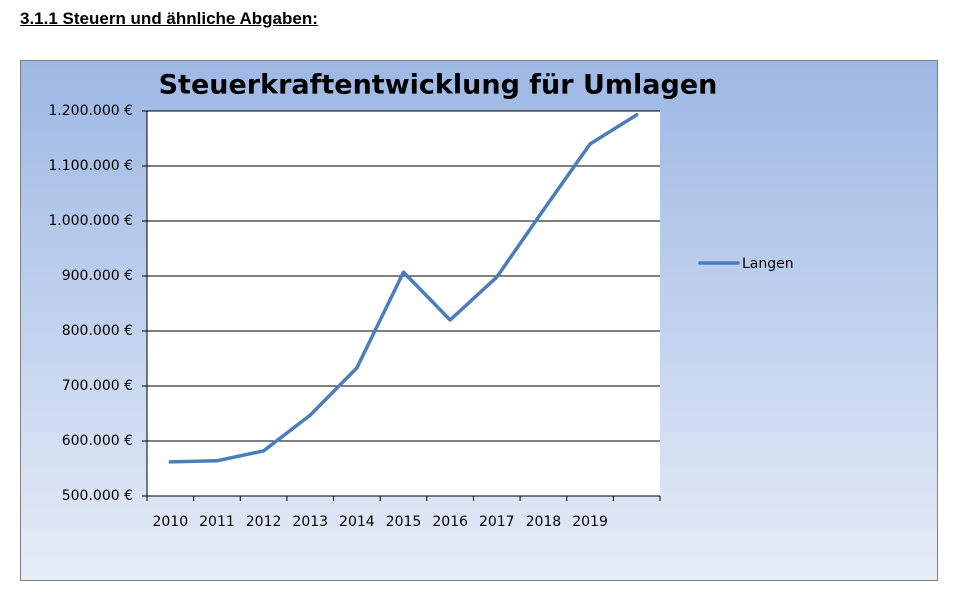 Image resolution: width=968 pixels, height=600 pixels. What do you see at coordinates (97, 331) in the screenshot?
I see `y-tick-label: 800.000 €` at bounding box center [97, 331].